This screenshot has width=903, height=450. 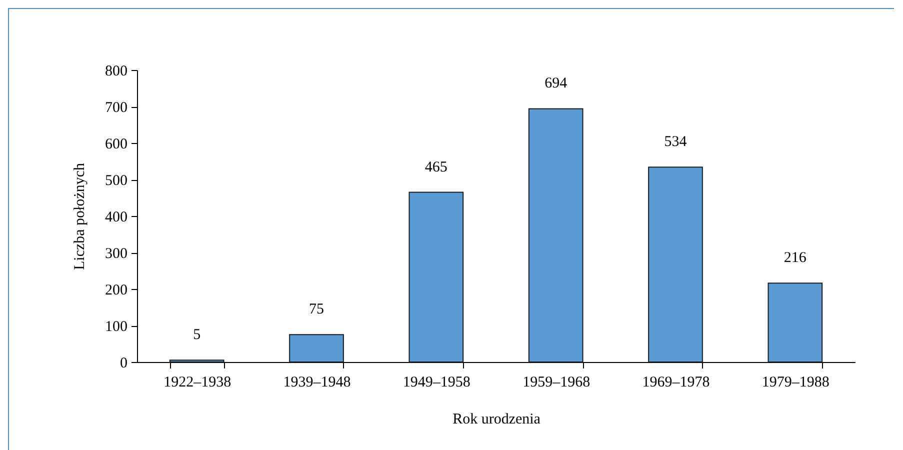 What do you see at coordinates (116, 181) in the screenshot?
I see `y-tick-label: 500` at bounding box center [116, 181].